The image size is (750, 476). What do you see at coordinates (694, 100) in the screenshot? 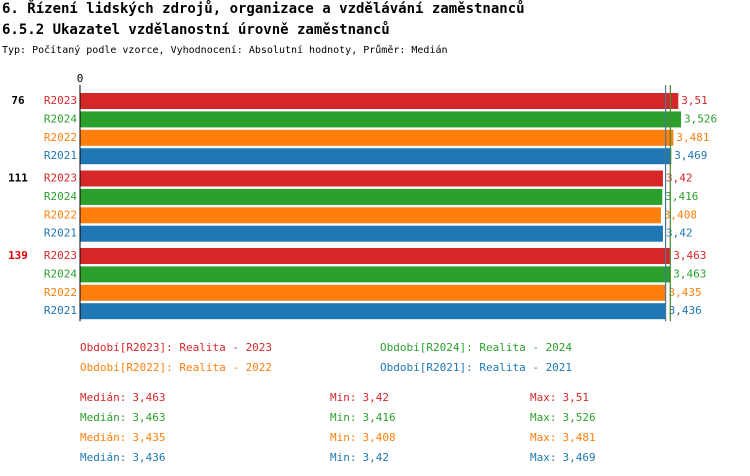
I see `value-label: 3,51` at bounding box center [694, 100].